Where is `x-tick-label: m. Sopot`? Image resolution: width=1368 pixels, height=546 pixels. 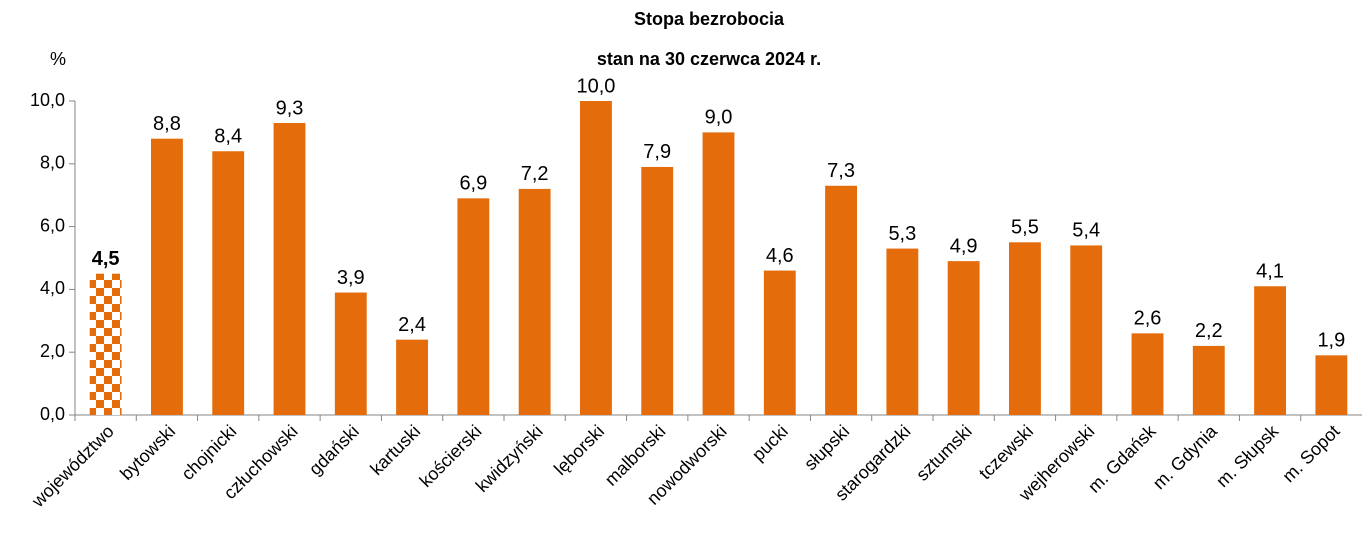 x-tick-label: m. Sopot is located at coordinates (1310, 453).